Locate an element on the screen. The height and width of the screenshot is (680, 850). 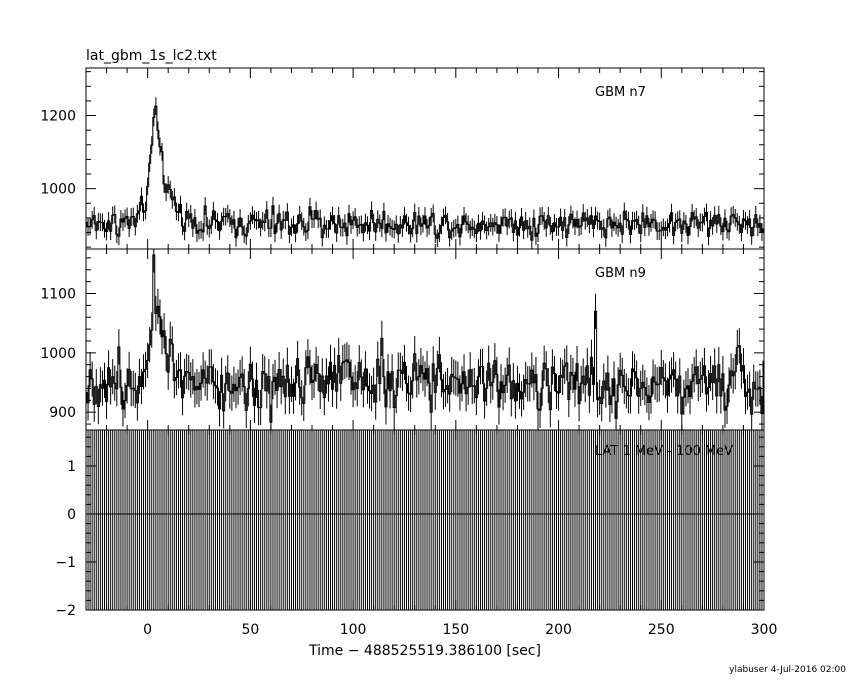
x-tick-label: 200 is located at coordinates (558, 630).